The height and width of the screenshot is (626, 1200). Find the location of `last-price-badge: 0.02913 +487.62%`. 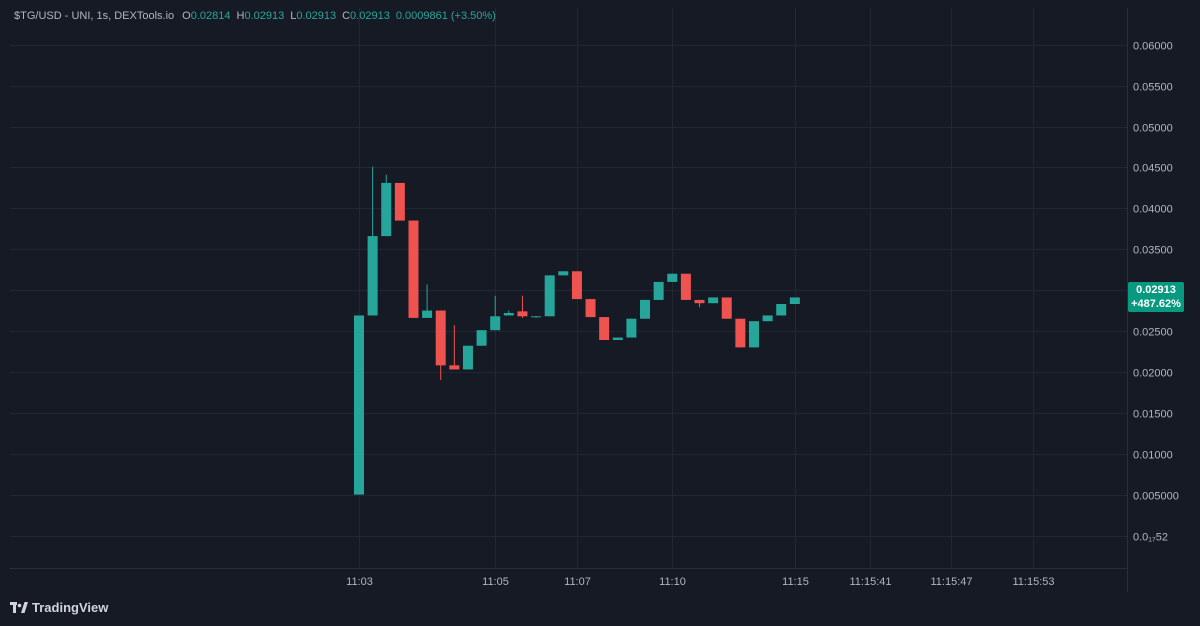

last-price-badge: 0.02913 +487.62% is located at coordinates (1156, 297).